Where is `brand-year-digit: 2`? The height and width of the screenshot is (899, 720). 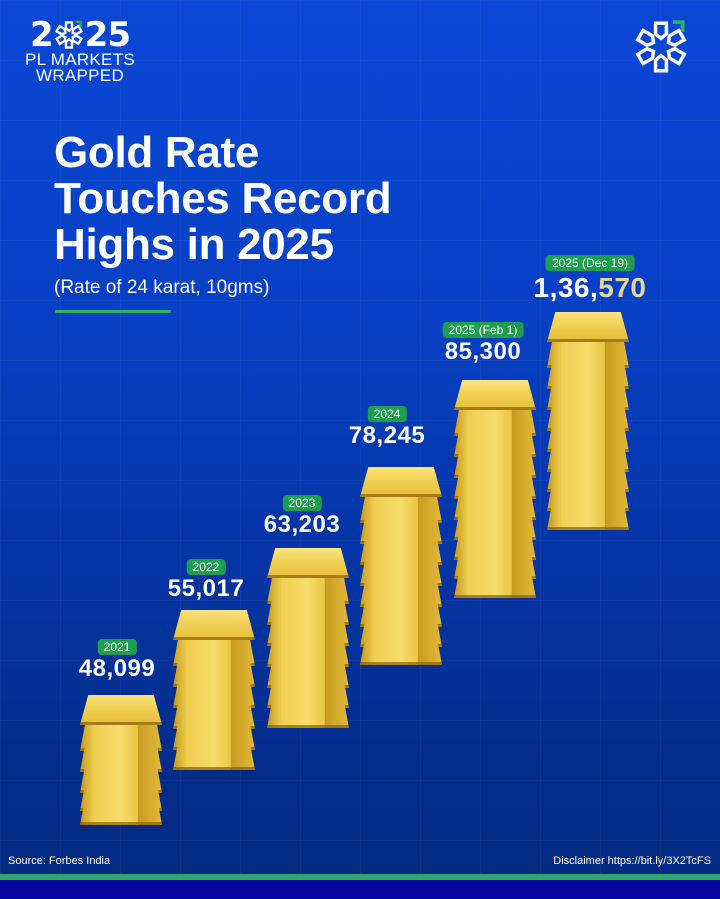
brand-year-digit: 2 is located at coordinates (42, 35).